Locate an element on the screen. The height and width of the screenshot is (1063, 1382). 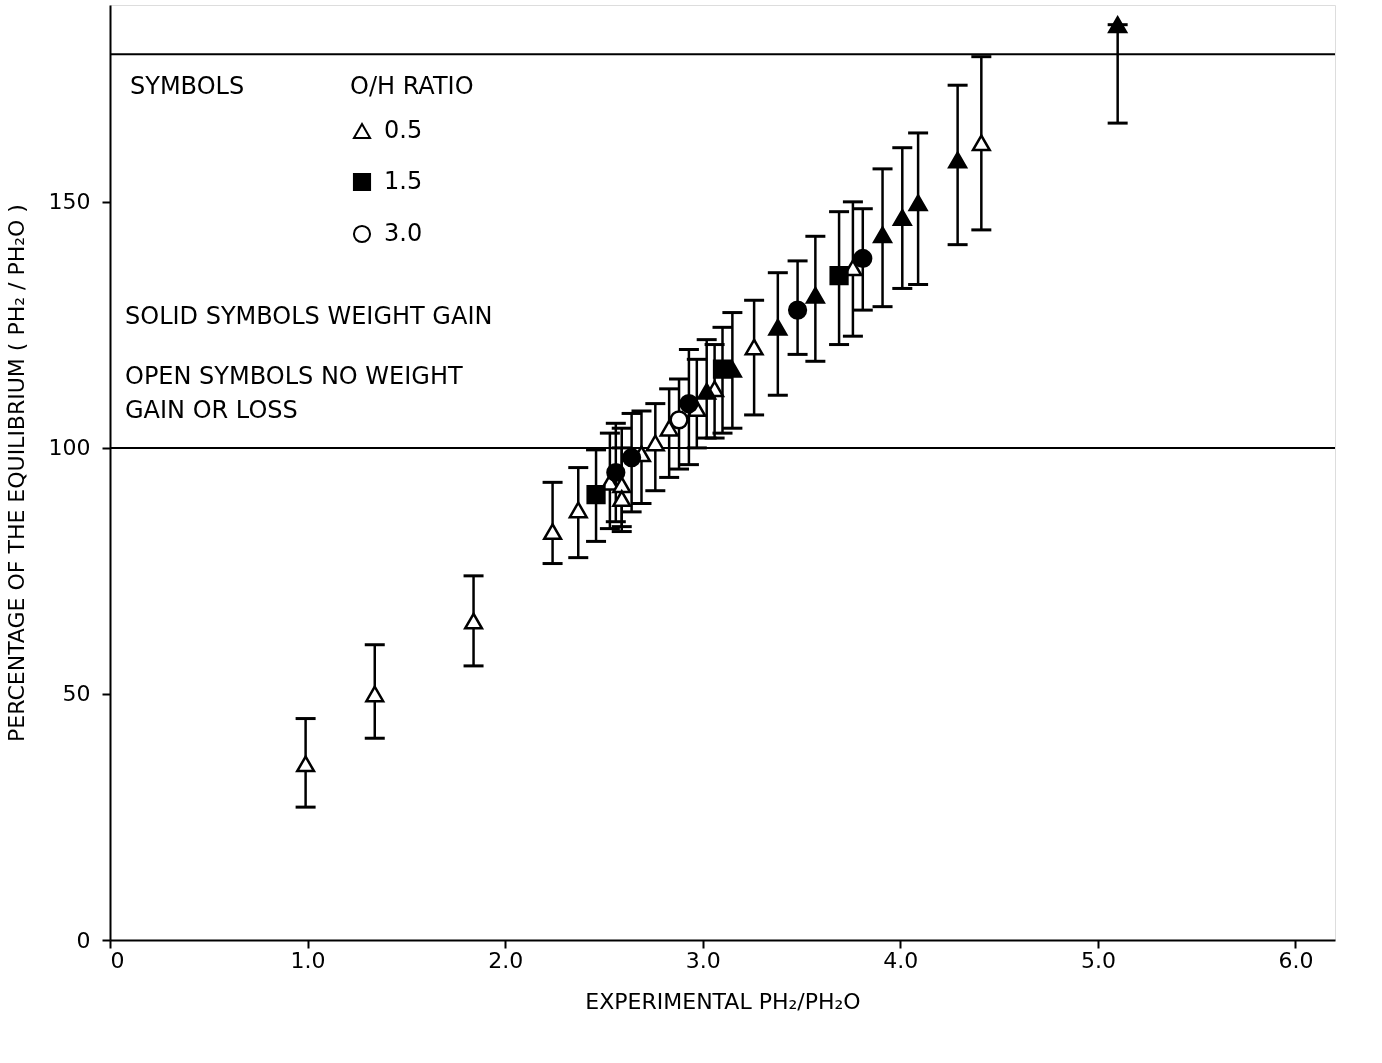
annotation: OPEN SYMBOLS NO WEIGHT GAIN OR LOSS is located at coordinates (294, 393).